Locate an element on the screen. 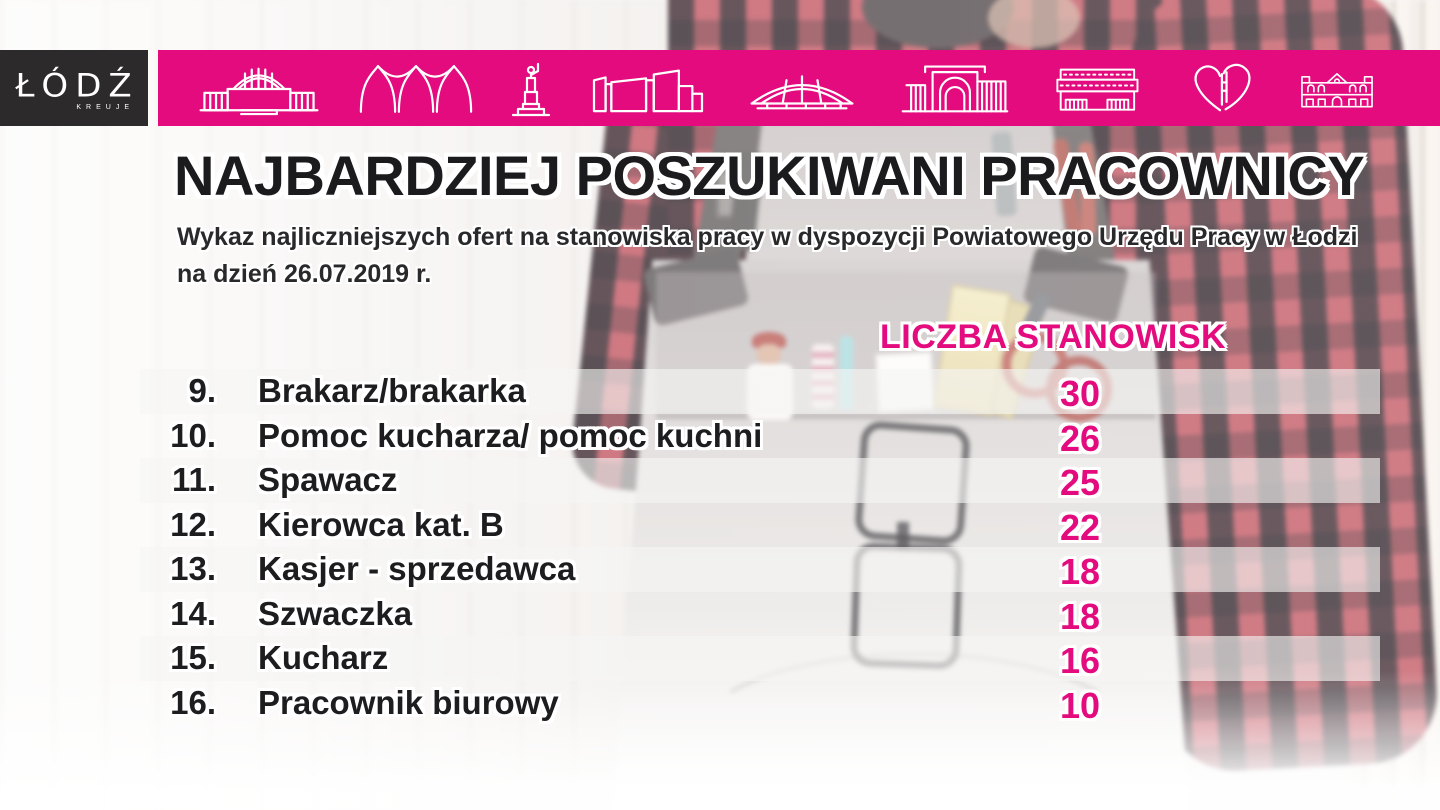 Image resolution: width=1440 pixels, height=810 pixels. table-row: 11. Spawacz 25 is located at coordinates (720, 480).